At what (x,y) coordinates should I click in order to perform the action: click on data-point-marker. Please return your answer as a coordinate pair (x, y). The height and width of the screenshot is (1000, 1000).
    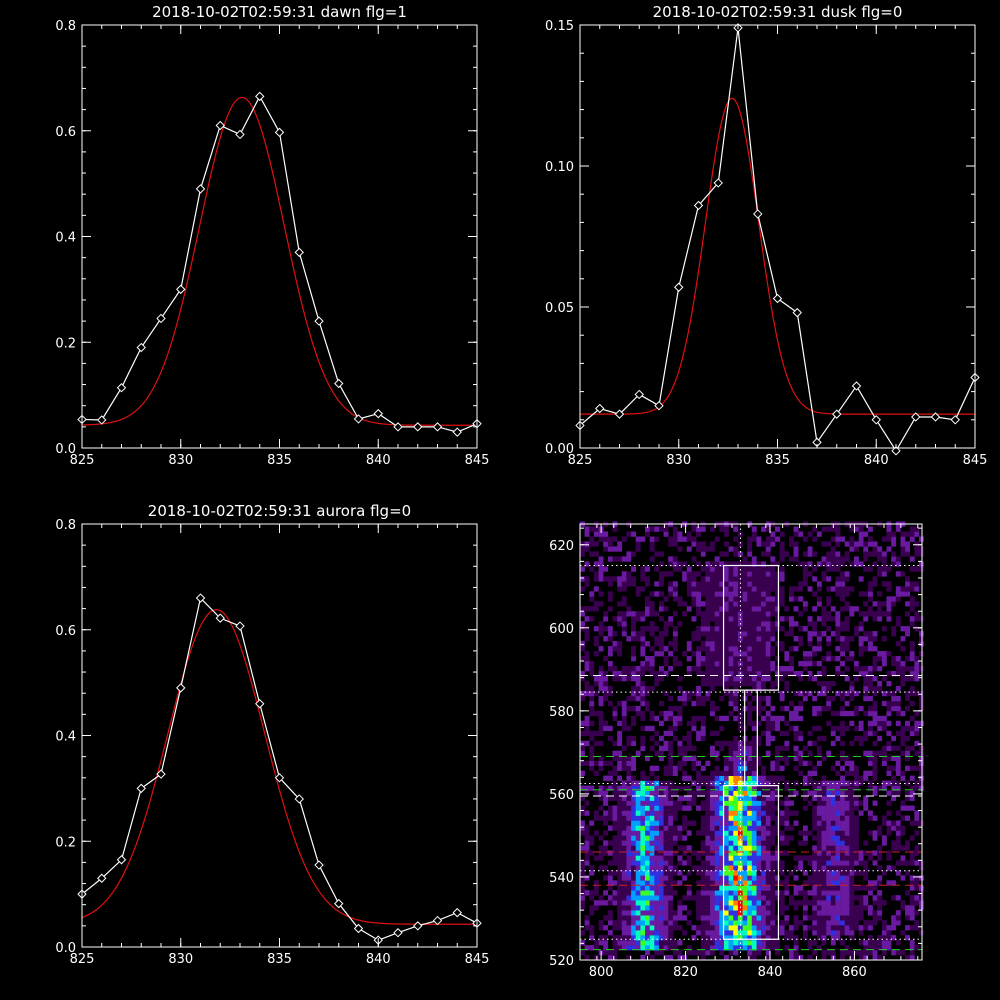
    Looking at the image, I should click on (279, 778).